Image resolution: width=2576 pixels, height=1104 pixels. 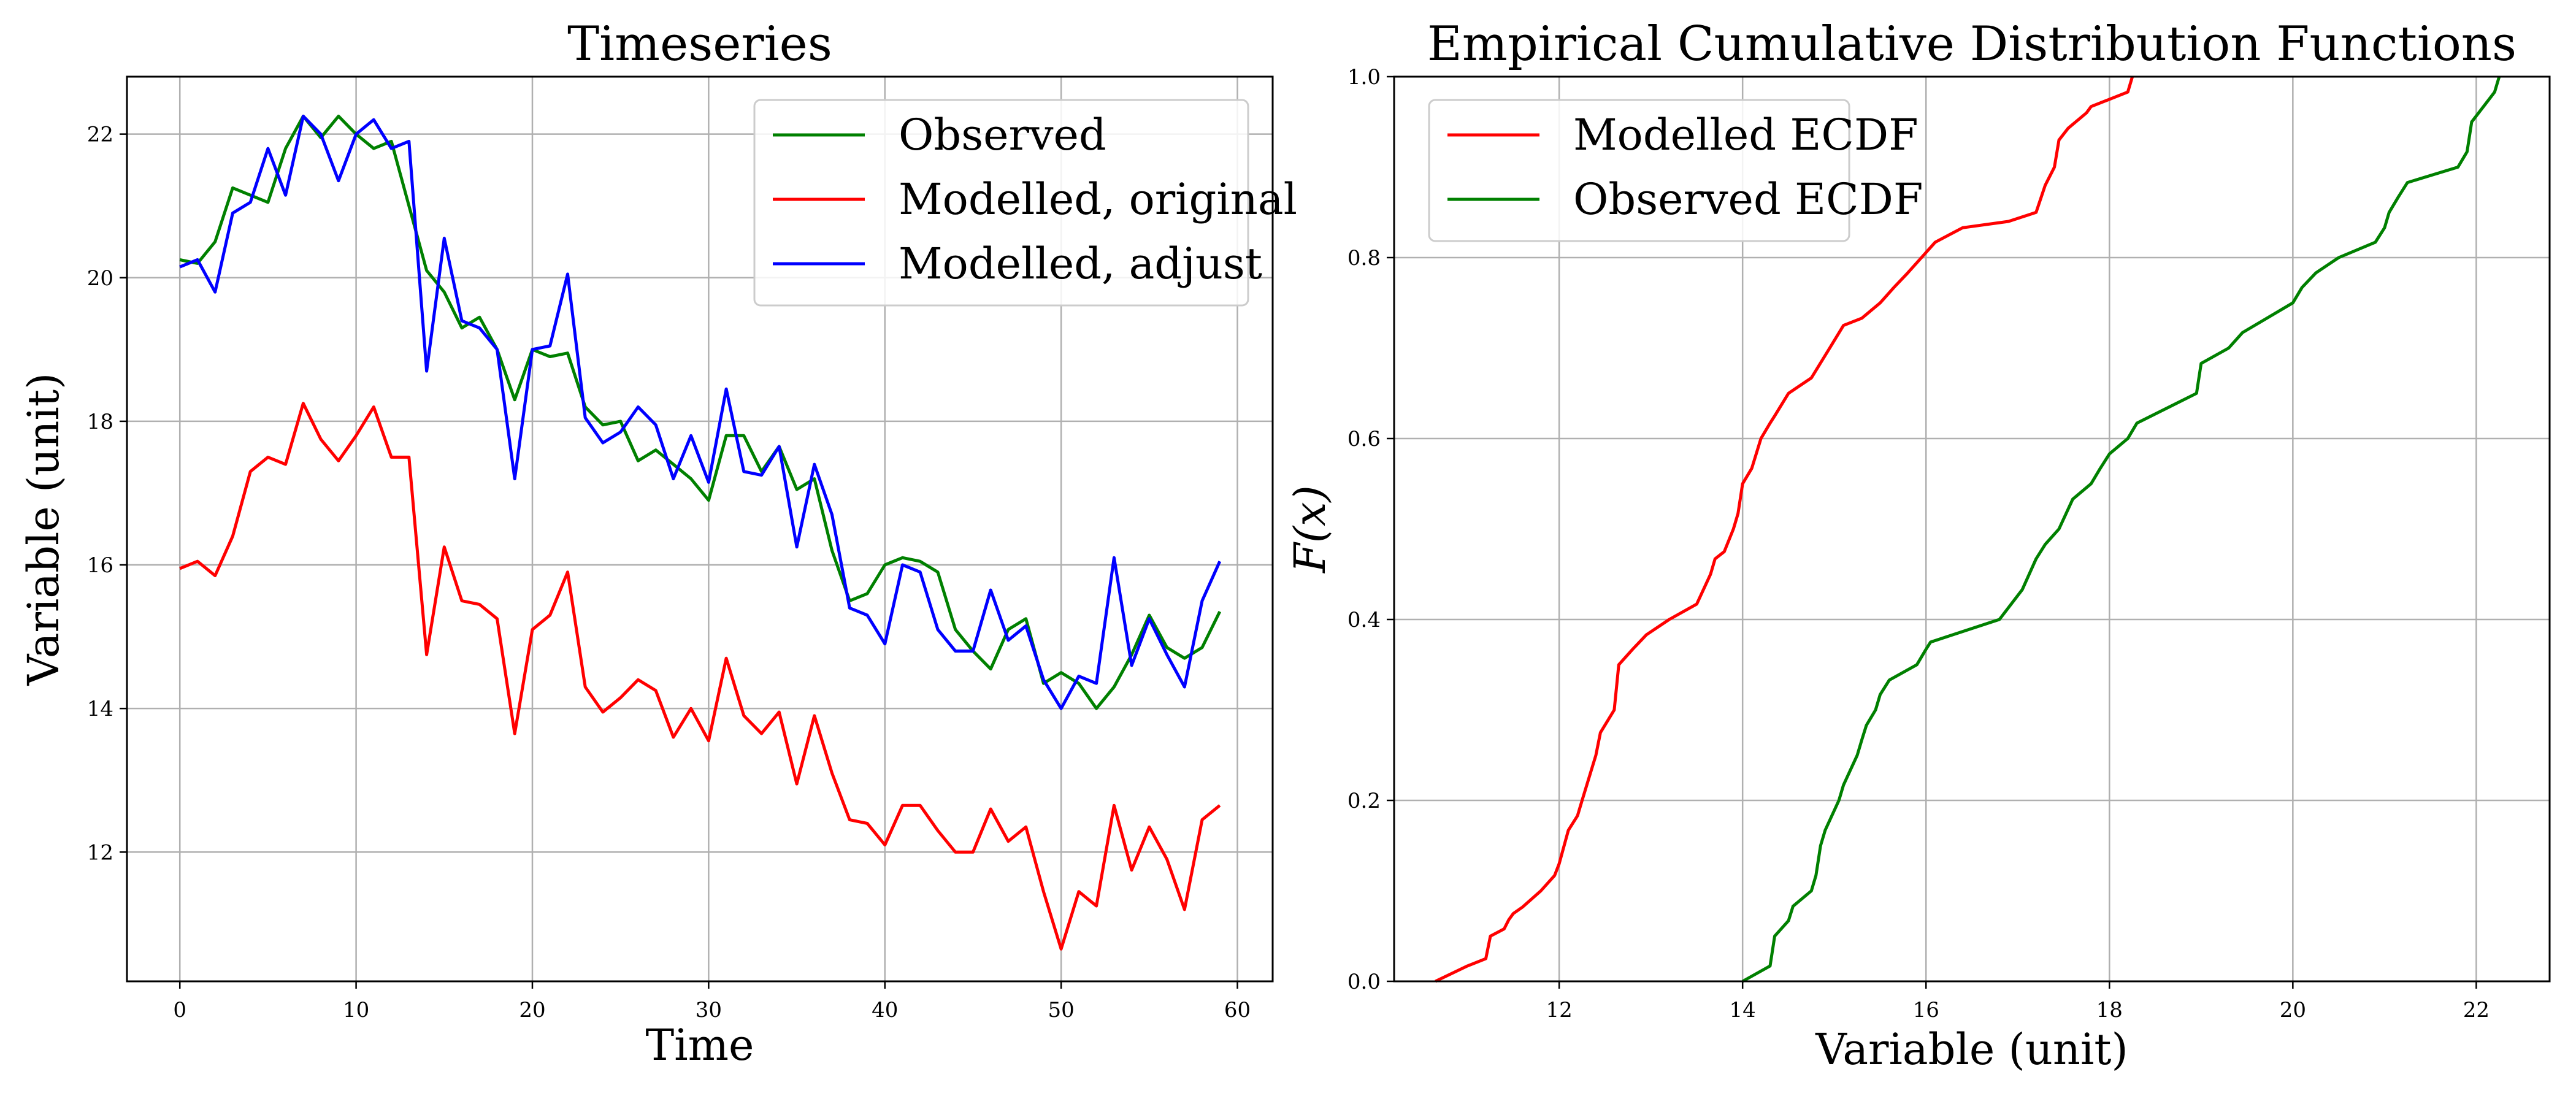 What do you see at coordinates (1971, 1049) in the screenshot?
I see `ecdf-x-axis-label: Variable (unit)` at bounding box center [1971, 1049].